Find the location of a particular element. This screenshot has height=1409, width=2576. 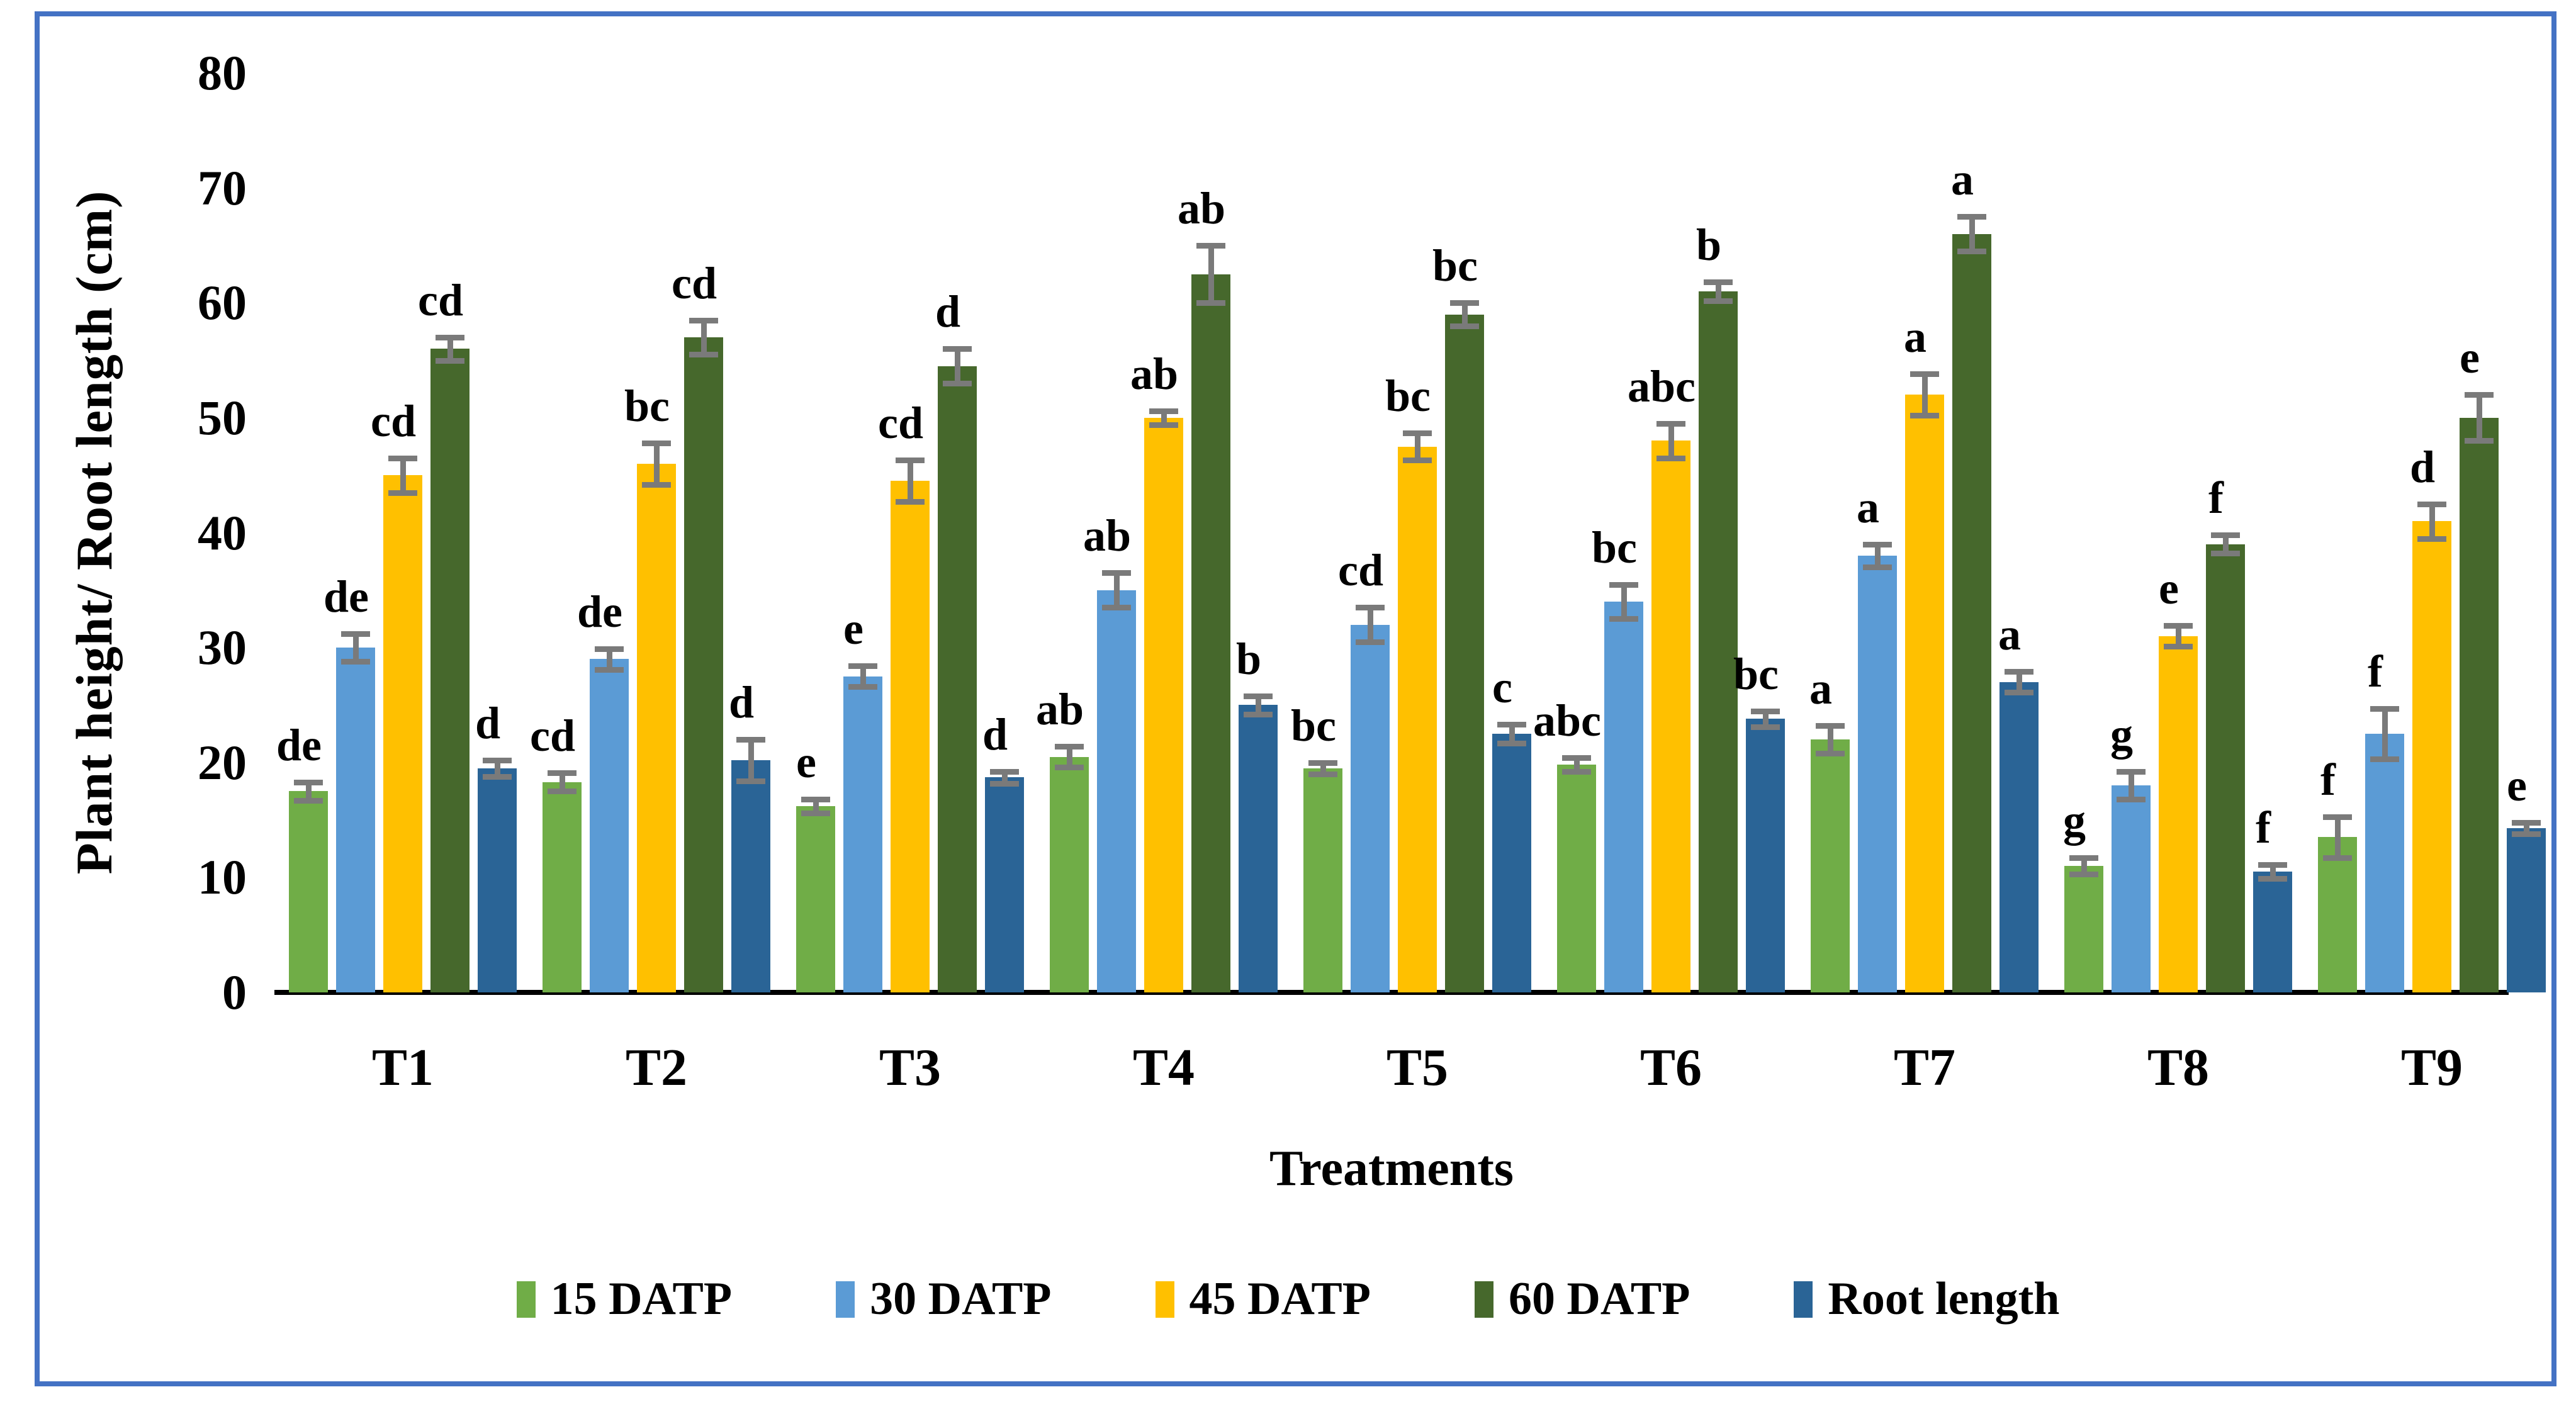

legend-label: Root length is located at coordinates (1944, 1299).